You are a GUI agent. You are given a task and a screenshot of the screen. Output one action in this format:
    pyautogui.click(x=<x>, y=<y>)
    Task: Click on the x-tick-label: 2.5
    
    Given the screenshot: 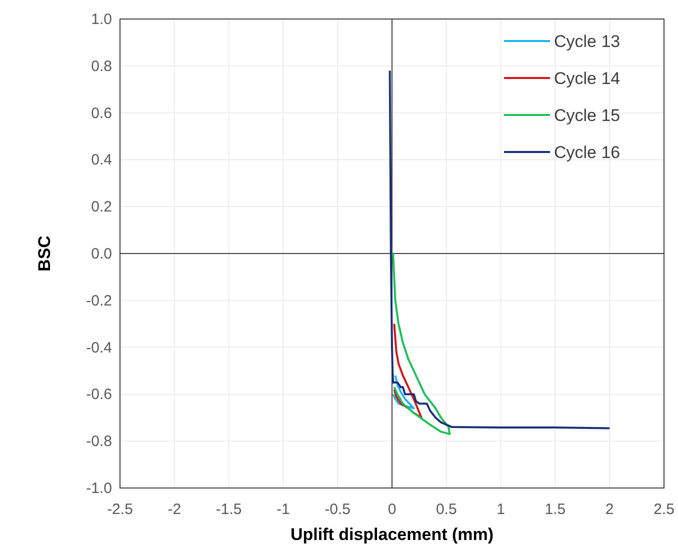 What is the action you would take?
    pyautogui.click(x=664, y=509)
    